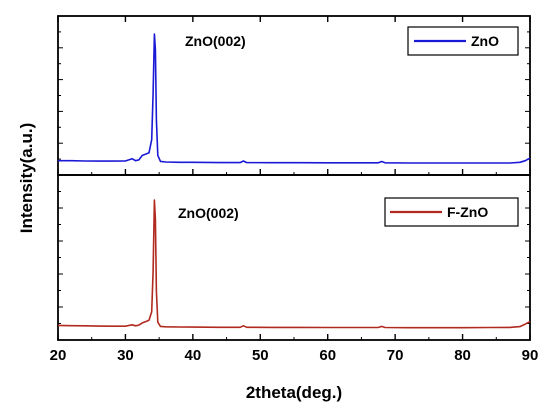 The width and height of the screenshot is (550, 413). Describe the element at coordinates (294, 392) in the screenshot. I see `x-axis-title: 2theta(deg.)` at that location.